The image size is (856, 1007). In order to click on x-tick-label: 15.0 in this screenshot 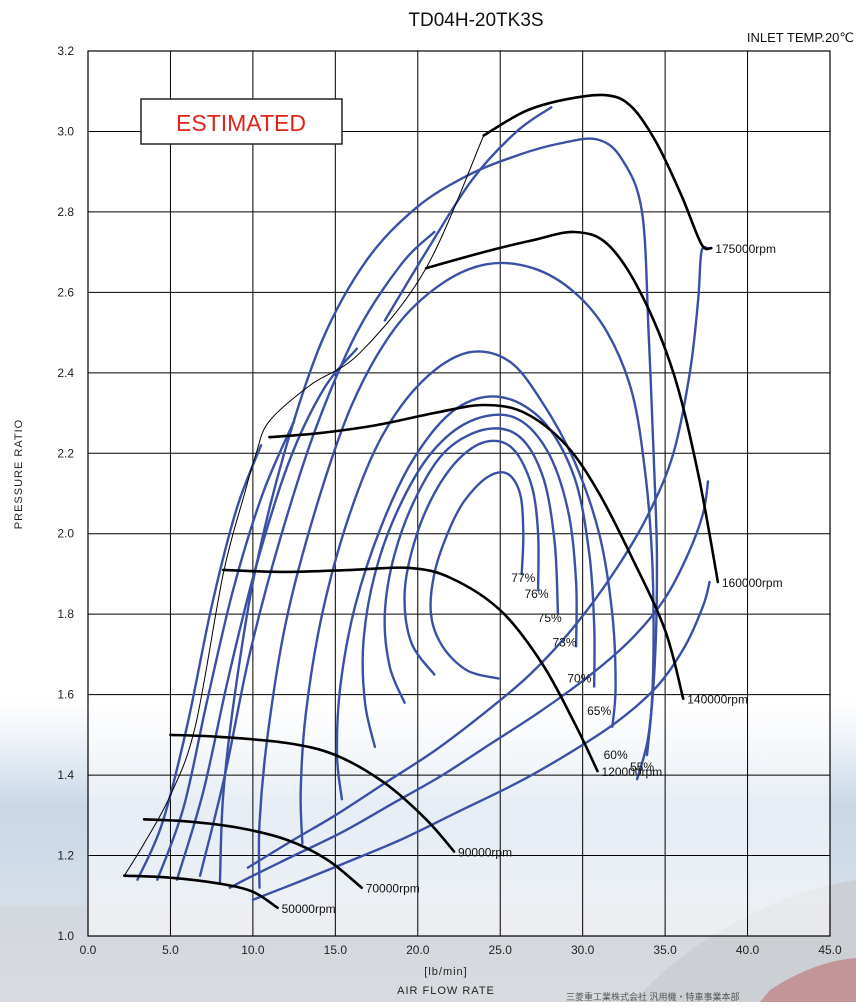, I will do `click(336, 950)`.